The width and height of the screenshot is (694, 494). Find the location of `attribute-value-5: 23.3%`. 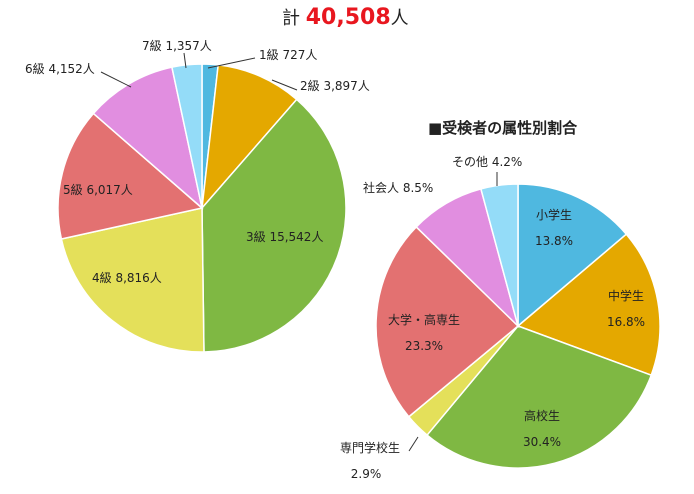

attribute-value-5: 23.3% is located at coordinates (424, 346).